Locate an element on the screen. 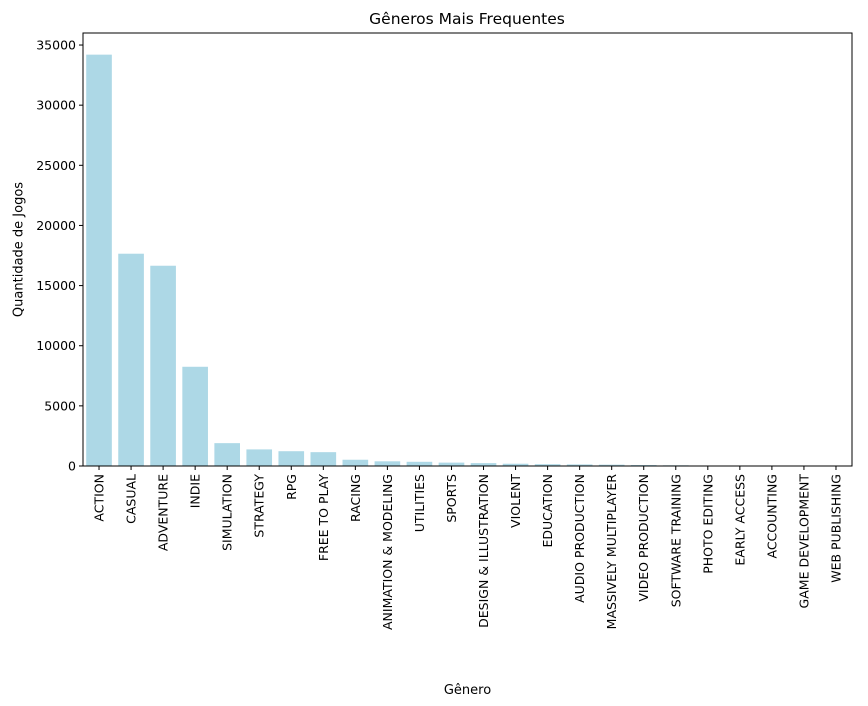  x-tick-label: UTILITIES is located at coordinates (419, 503).